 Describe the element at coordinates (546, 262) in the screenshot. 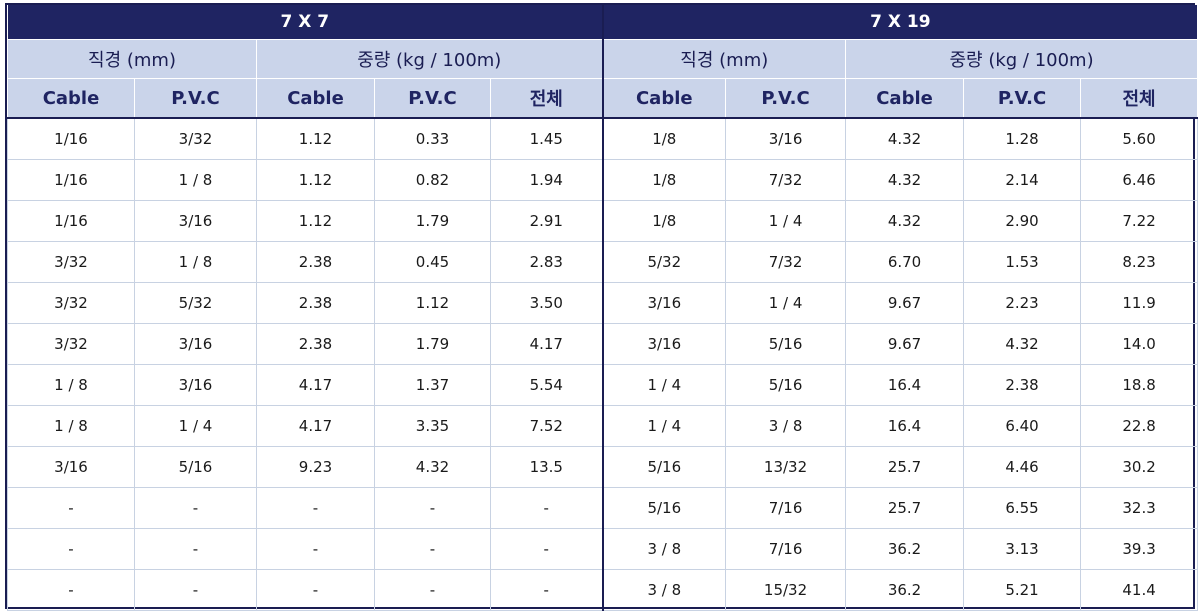

I see `table-cell: 2.83` at that location.